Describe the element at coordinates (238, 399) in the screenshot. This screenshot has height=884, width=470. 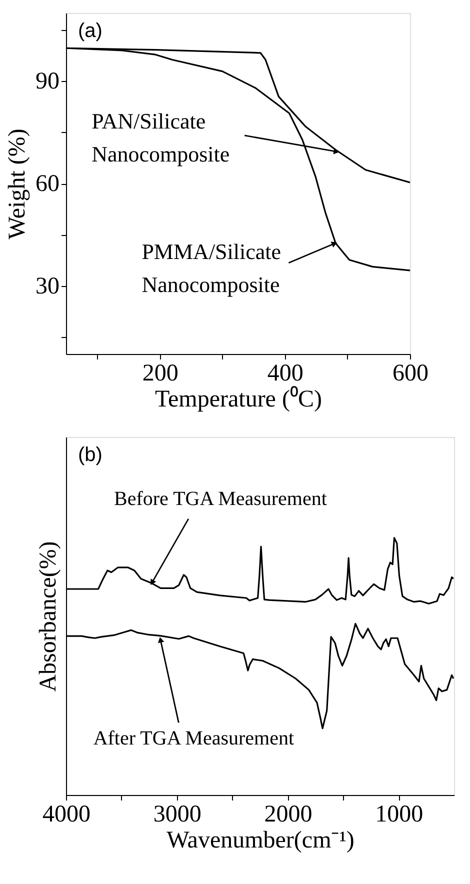
I see `x-axis-title: Temperature (⁰C)` at that location.